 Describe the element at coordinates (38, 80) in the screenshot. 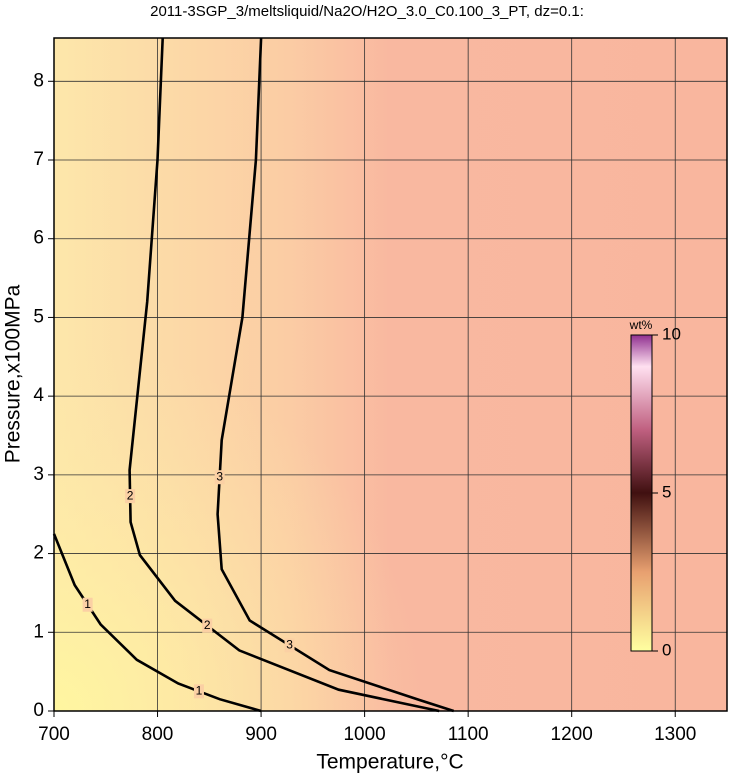

I see `y-tick-label: 8` at that location.